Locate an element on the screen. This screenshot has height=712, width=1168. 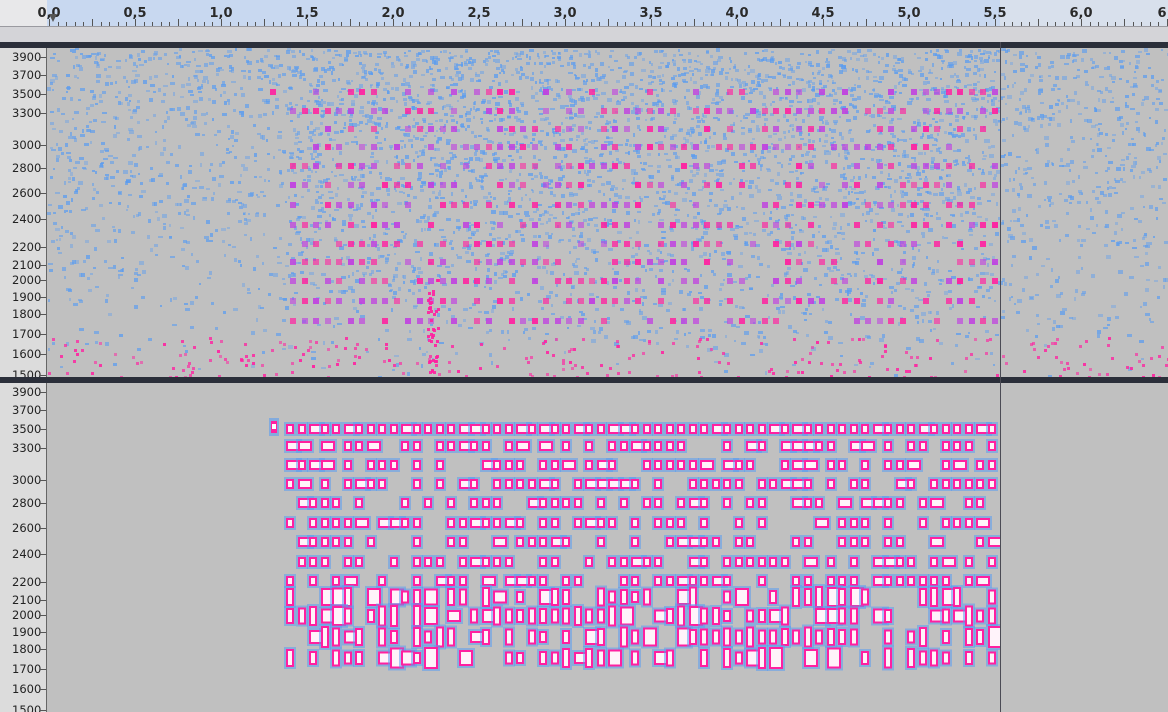
time-label: 6 is located at coordinates (1162, 13).